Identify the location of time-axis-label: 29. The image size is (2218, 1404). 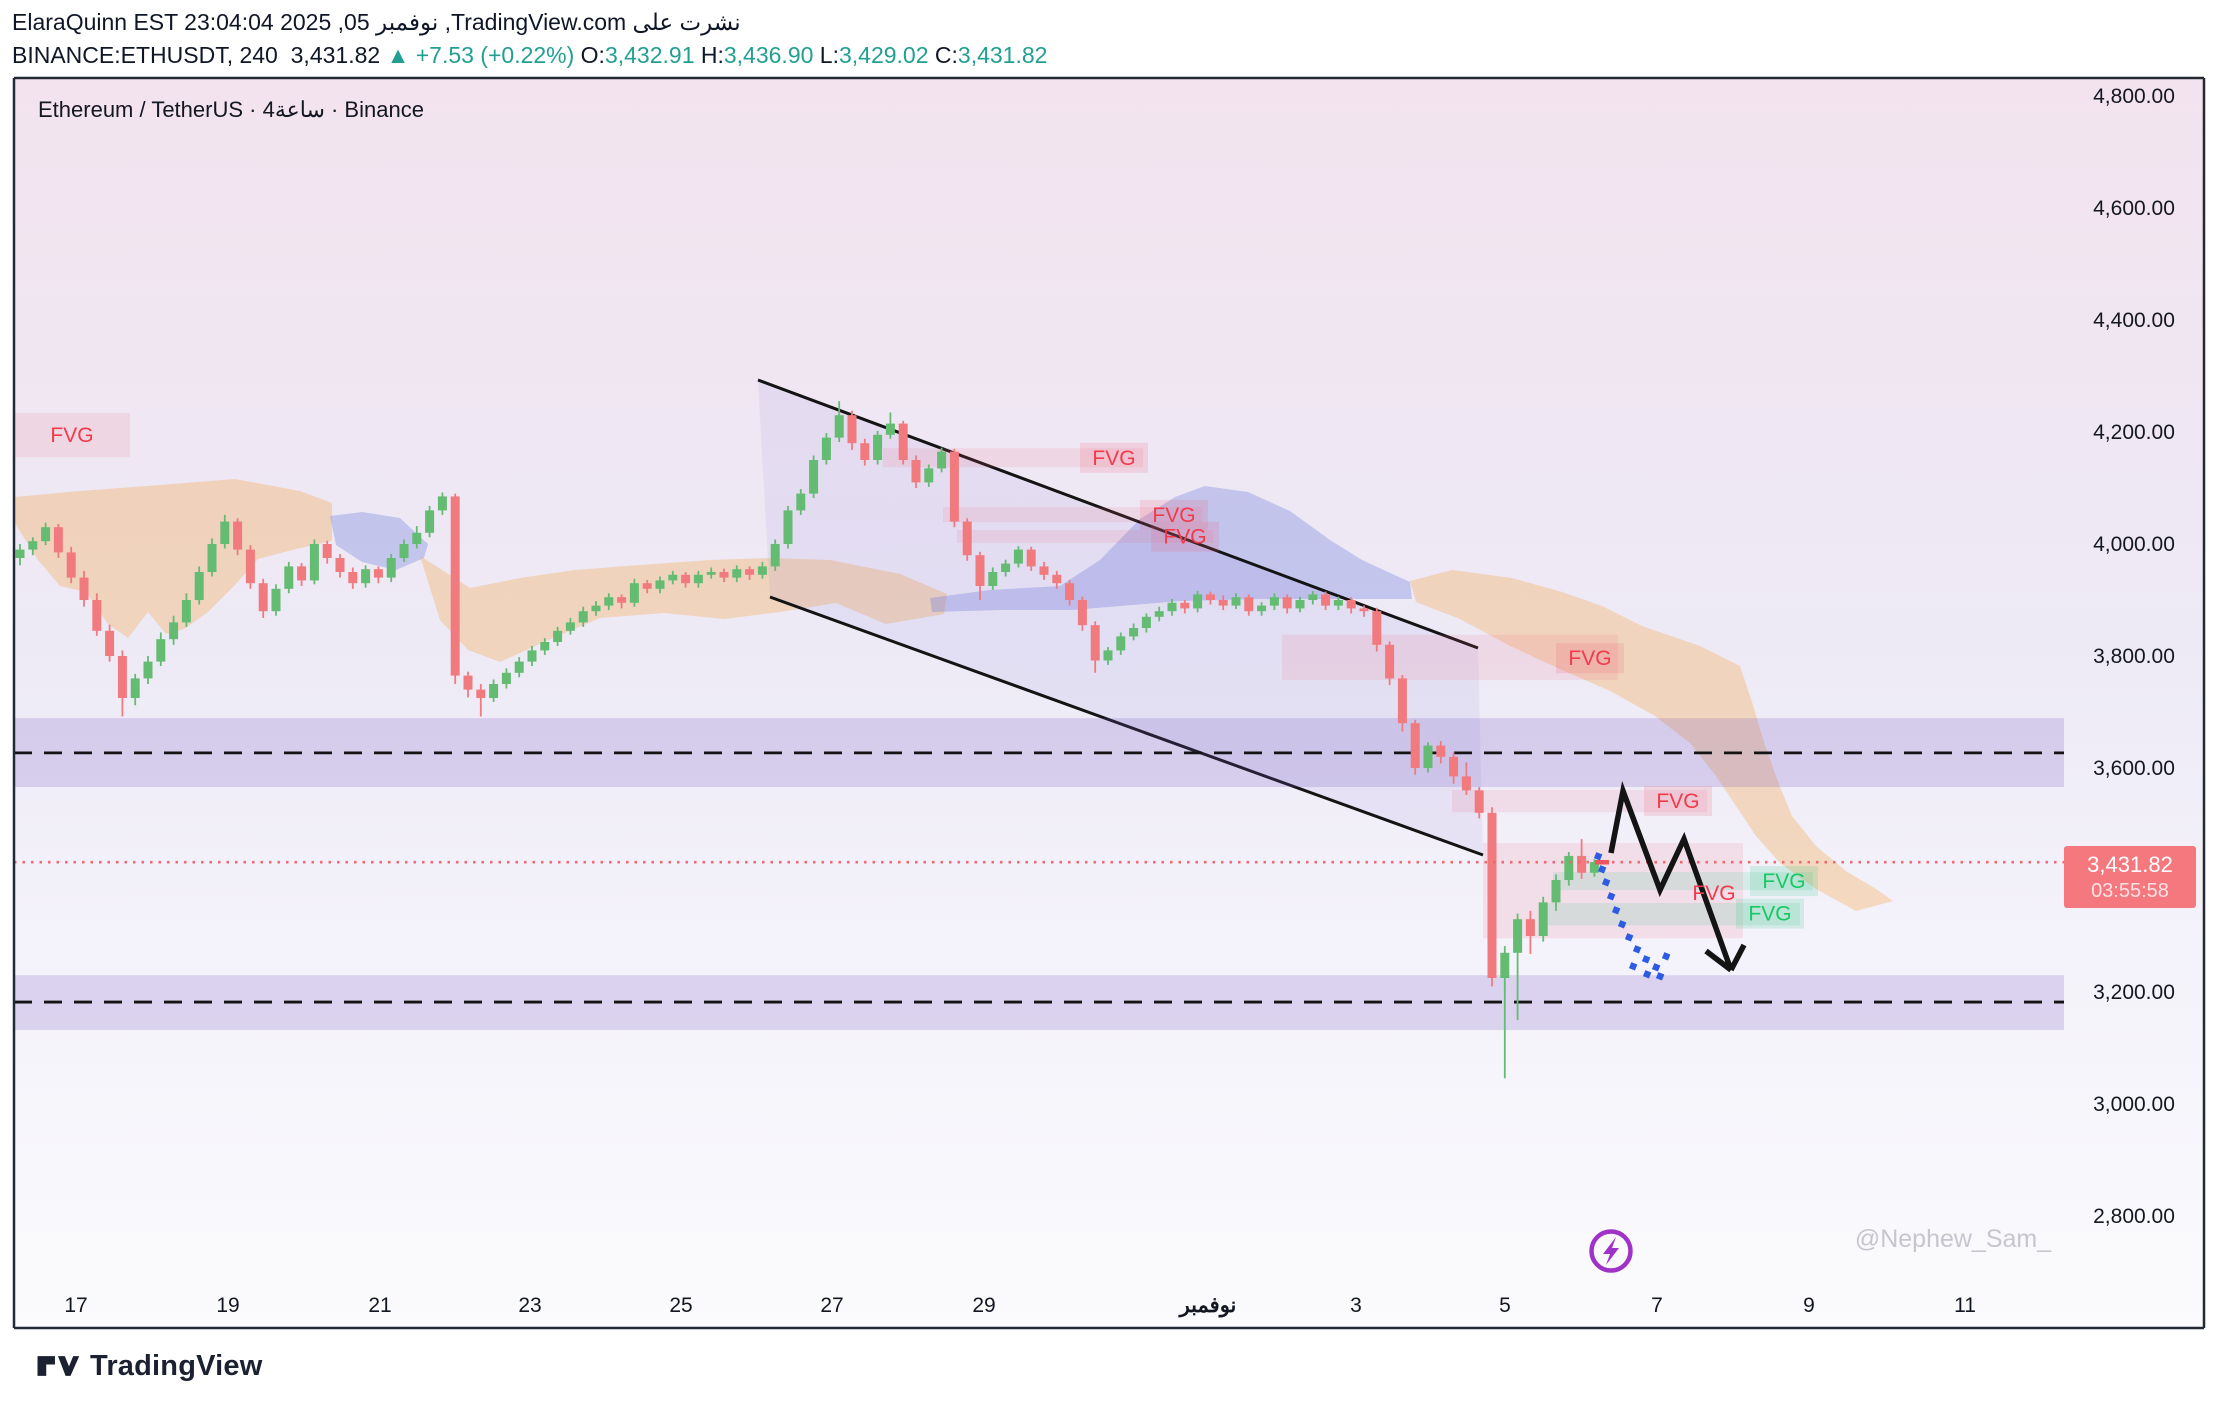
(983, 1305).